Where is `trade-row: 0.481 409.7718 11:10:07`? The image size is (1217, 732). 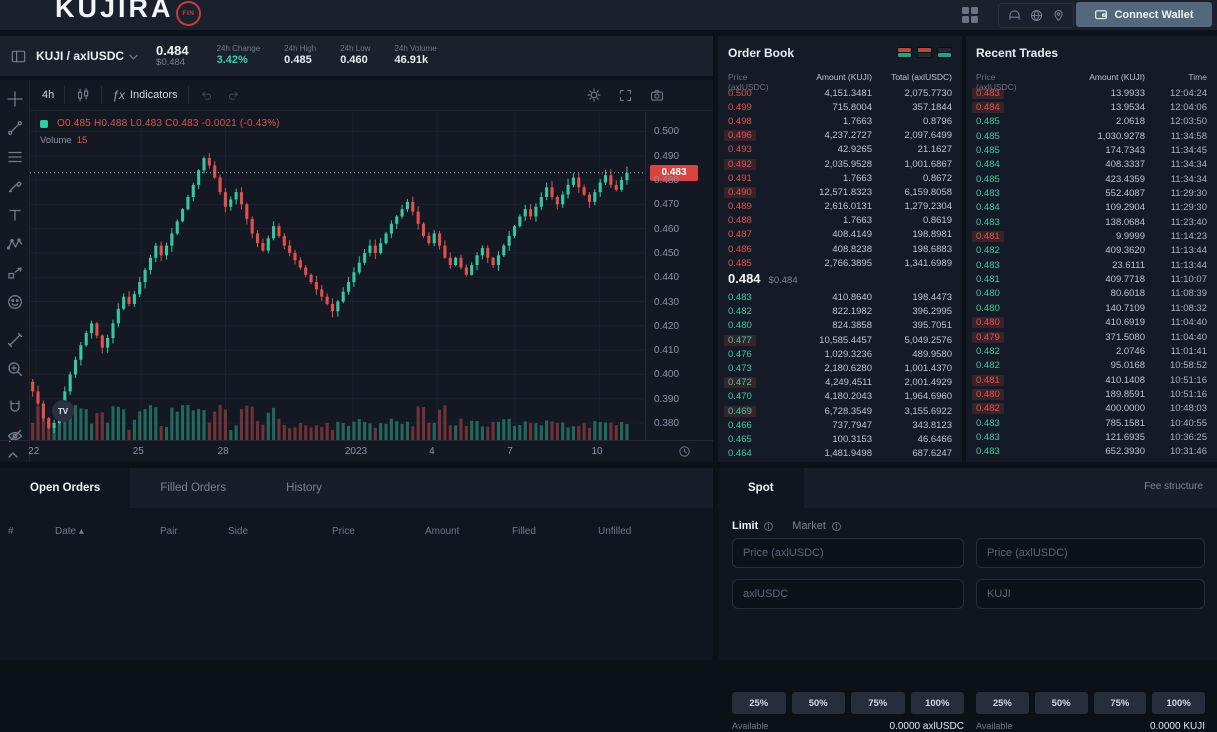 trade-row: 0.481 409.7718 11:10:07 is located at coordinates (1091, 279).